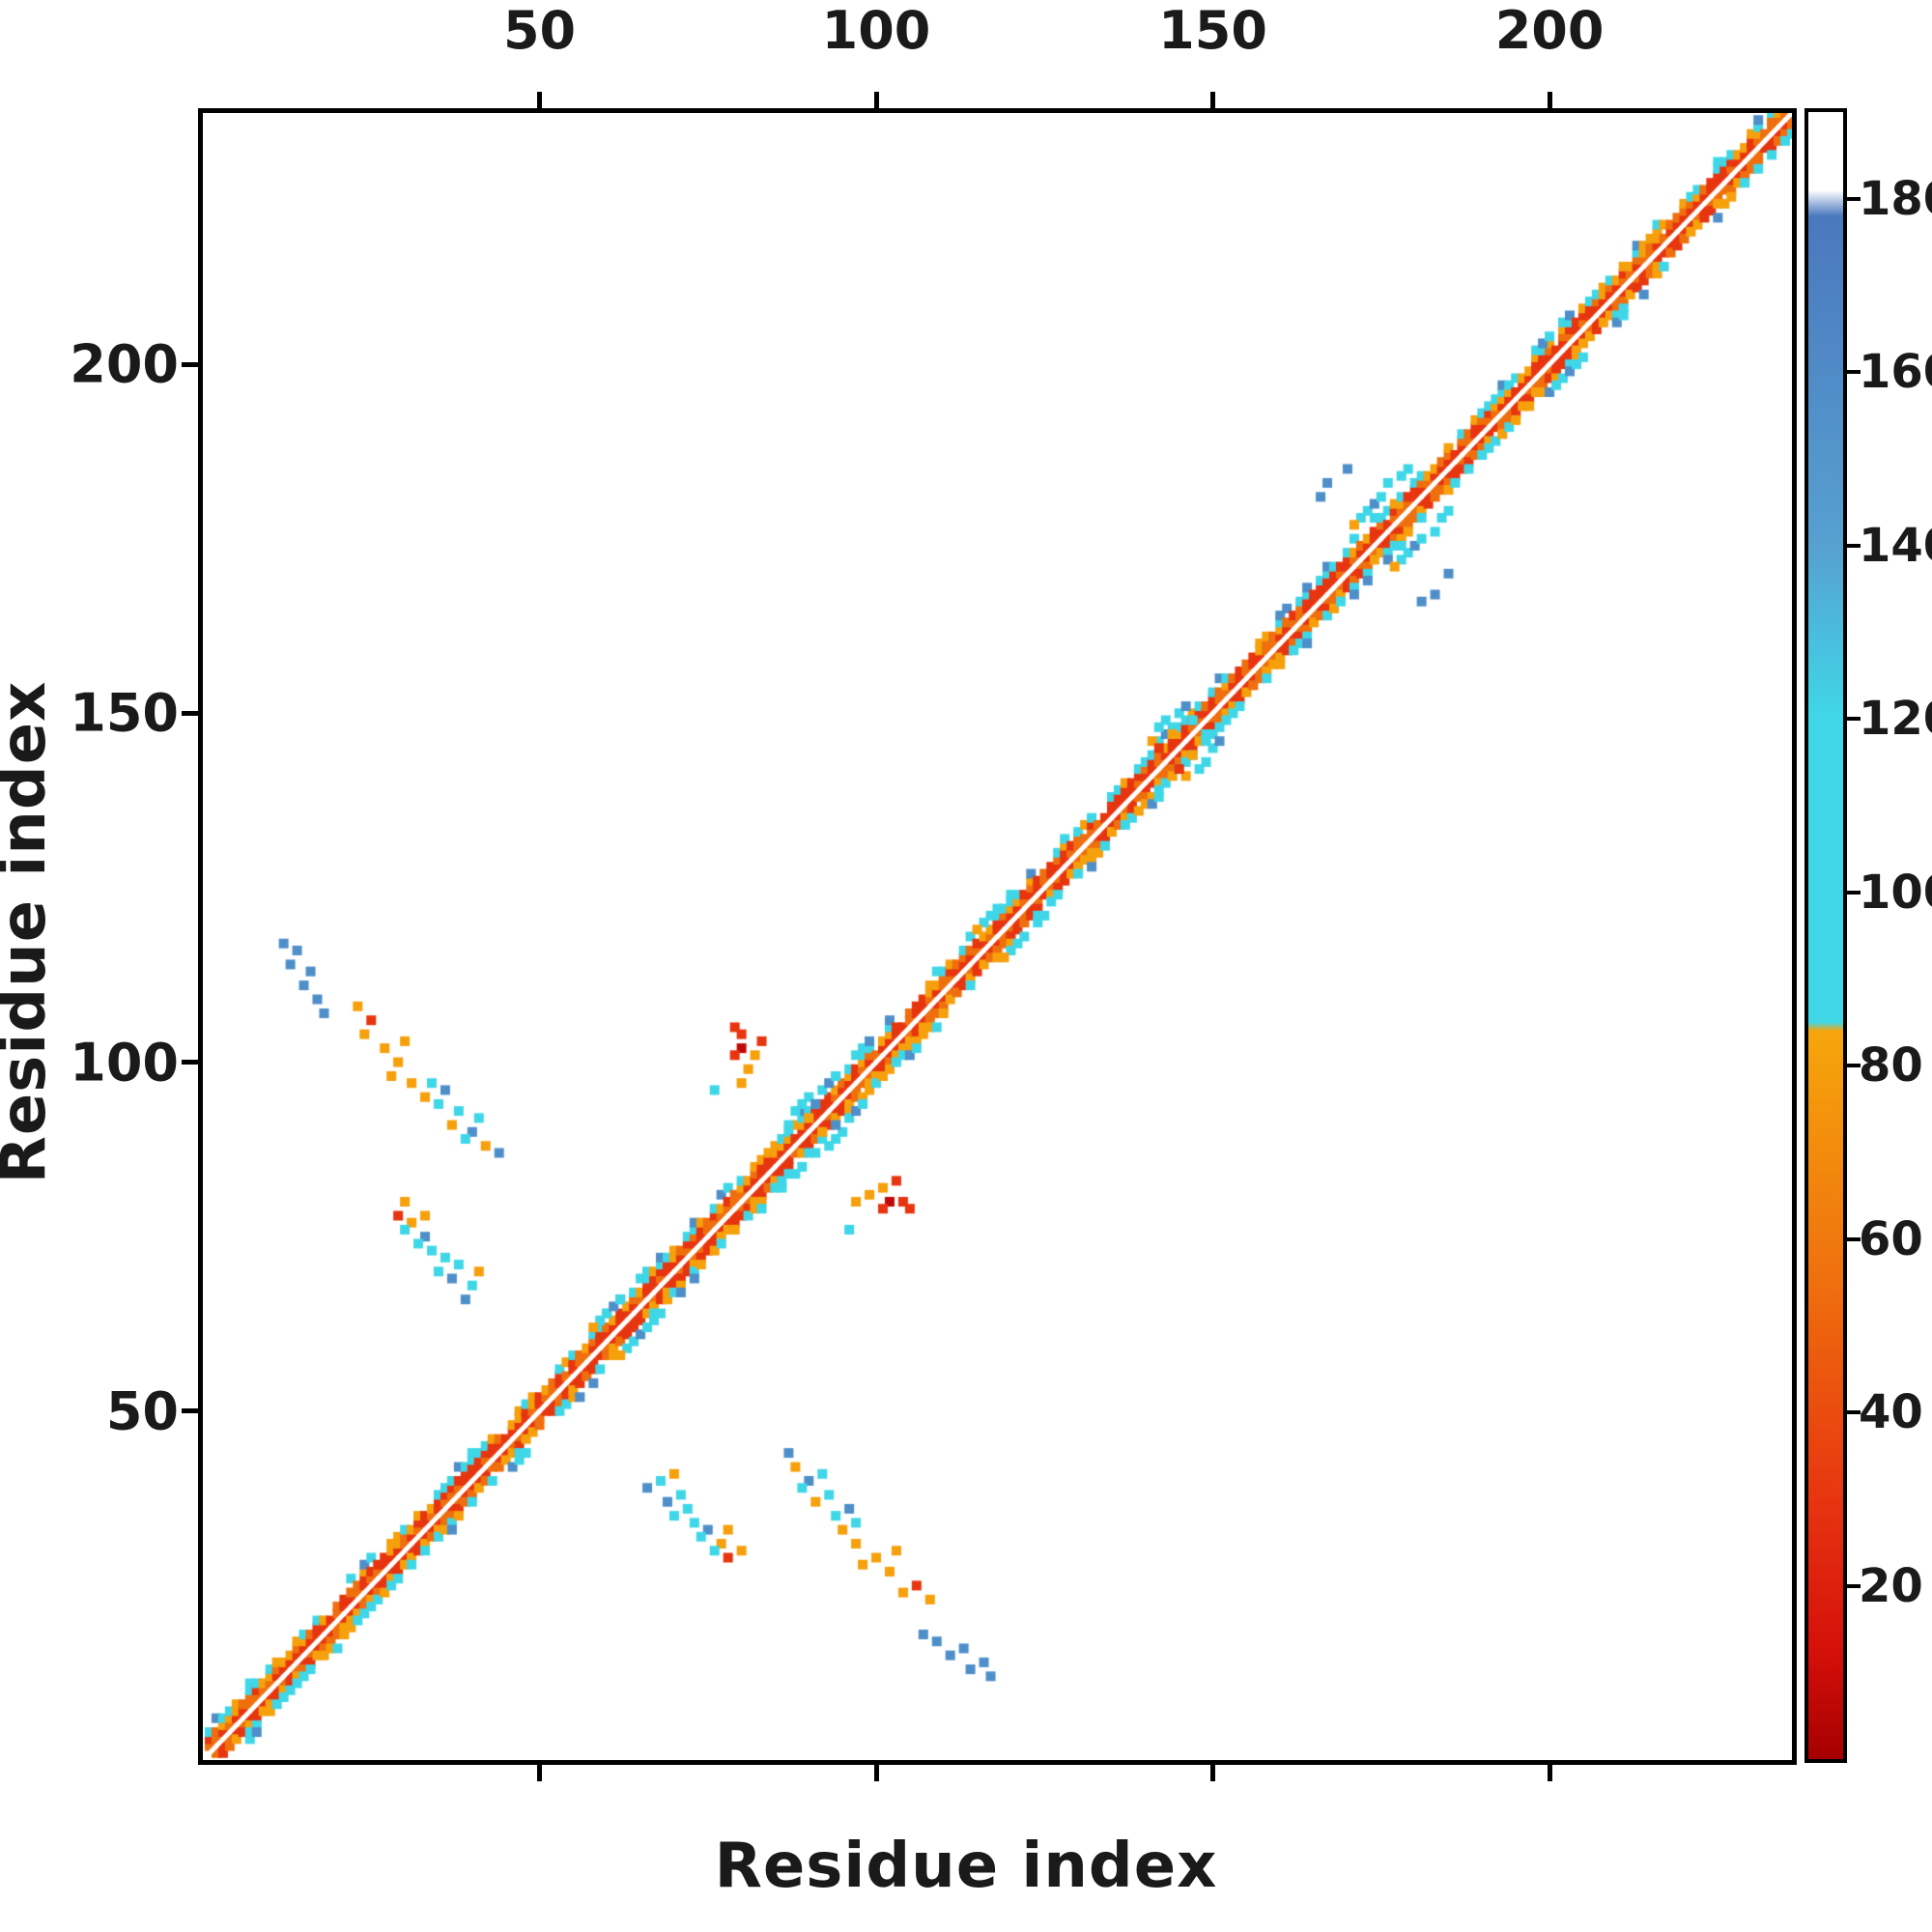 The width and height of the screenshot is (1932, 1932). I want to click on colorbar-tick-label: 180, so click(1895, 198).